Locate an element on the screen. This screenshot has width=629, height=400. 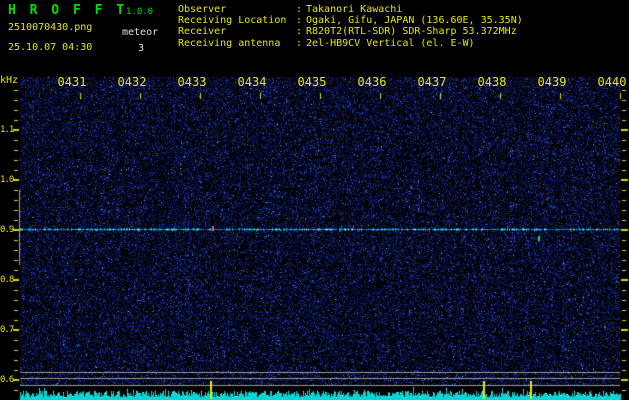
observation-mode: meteor is located at coordinates (140, 32).